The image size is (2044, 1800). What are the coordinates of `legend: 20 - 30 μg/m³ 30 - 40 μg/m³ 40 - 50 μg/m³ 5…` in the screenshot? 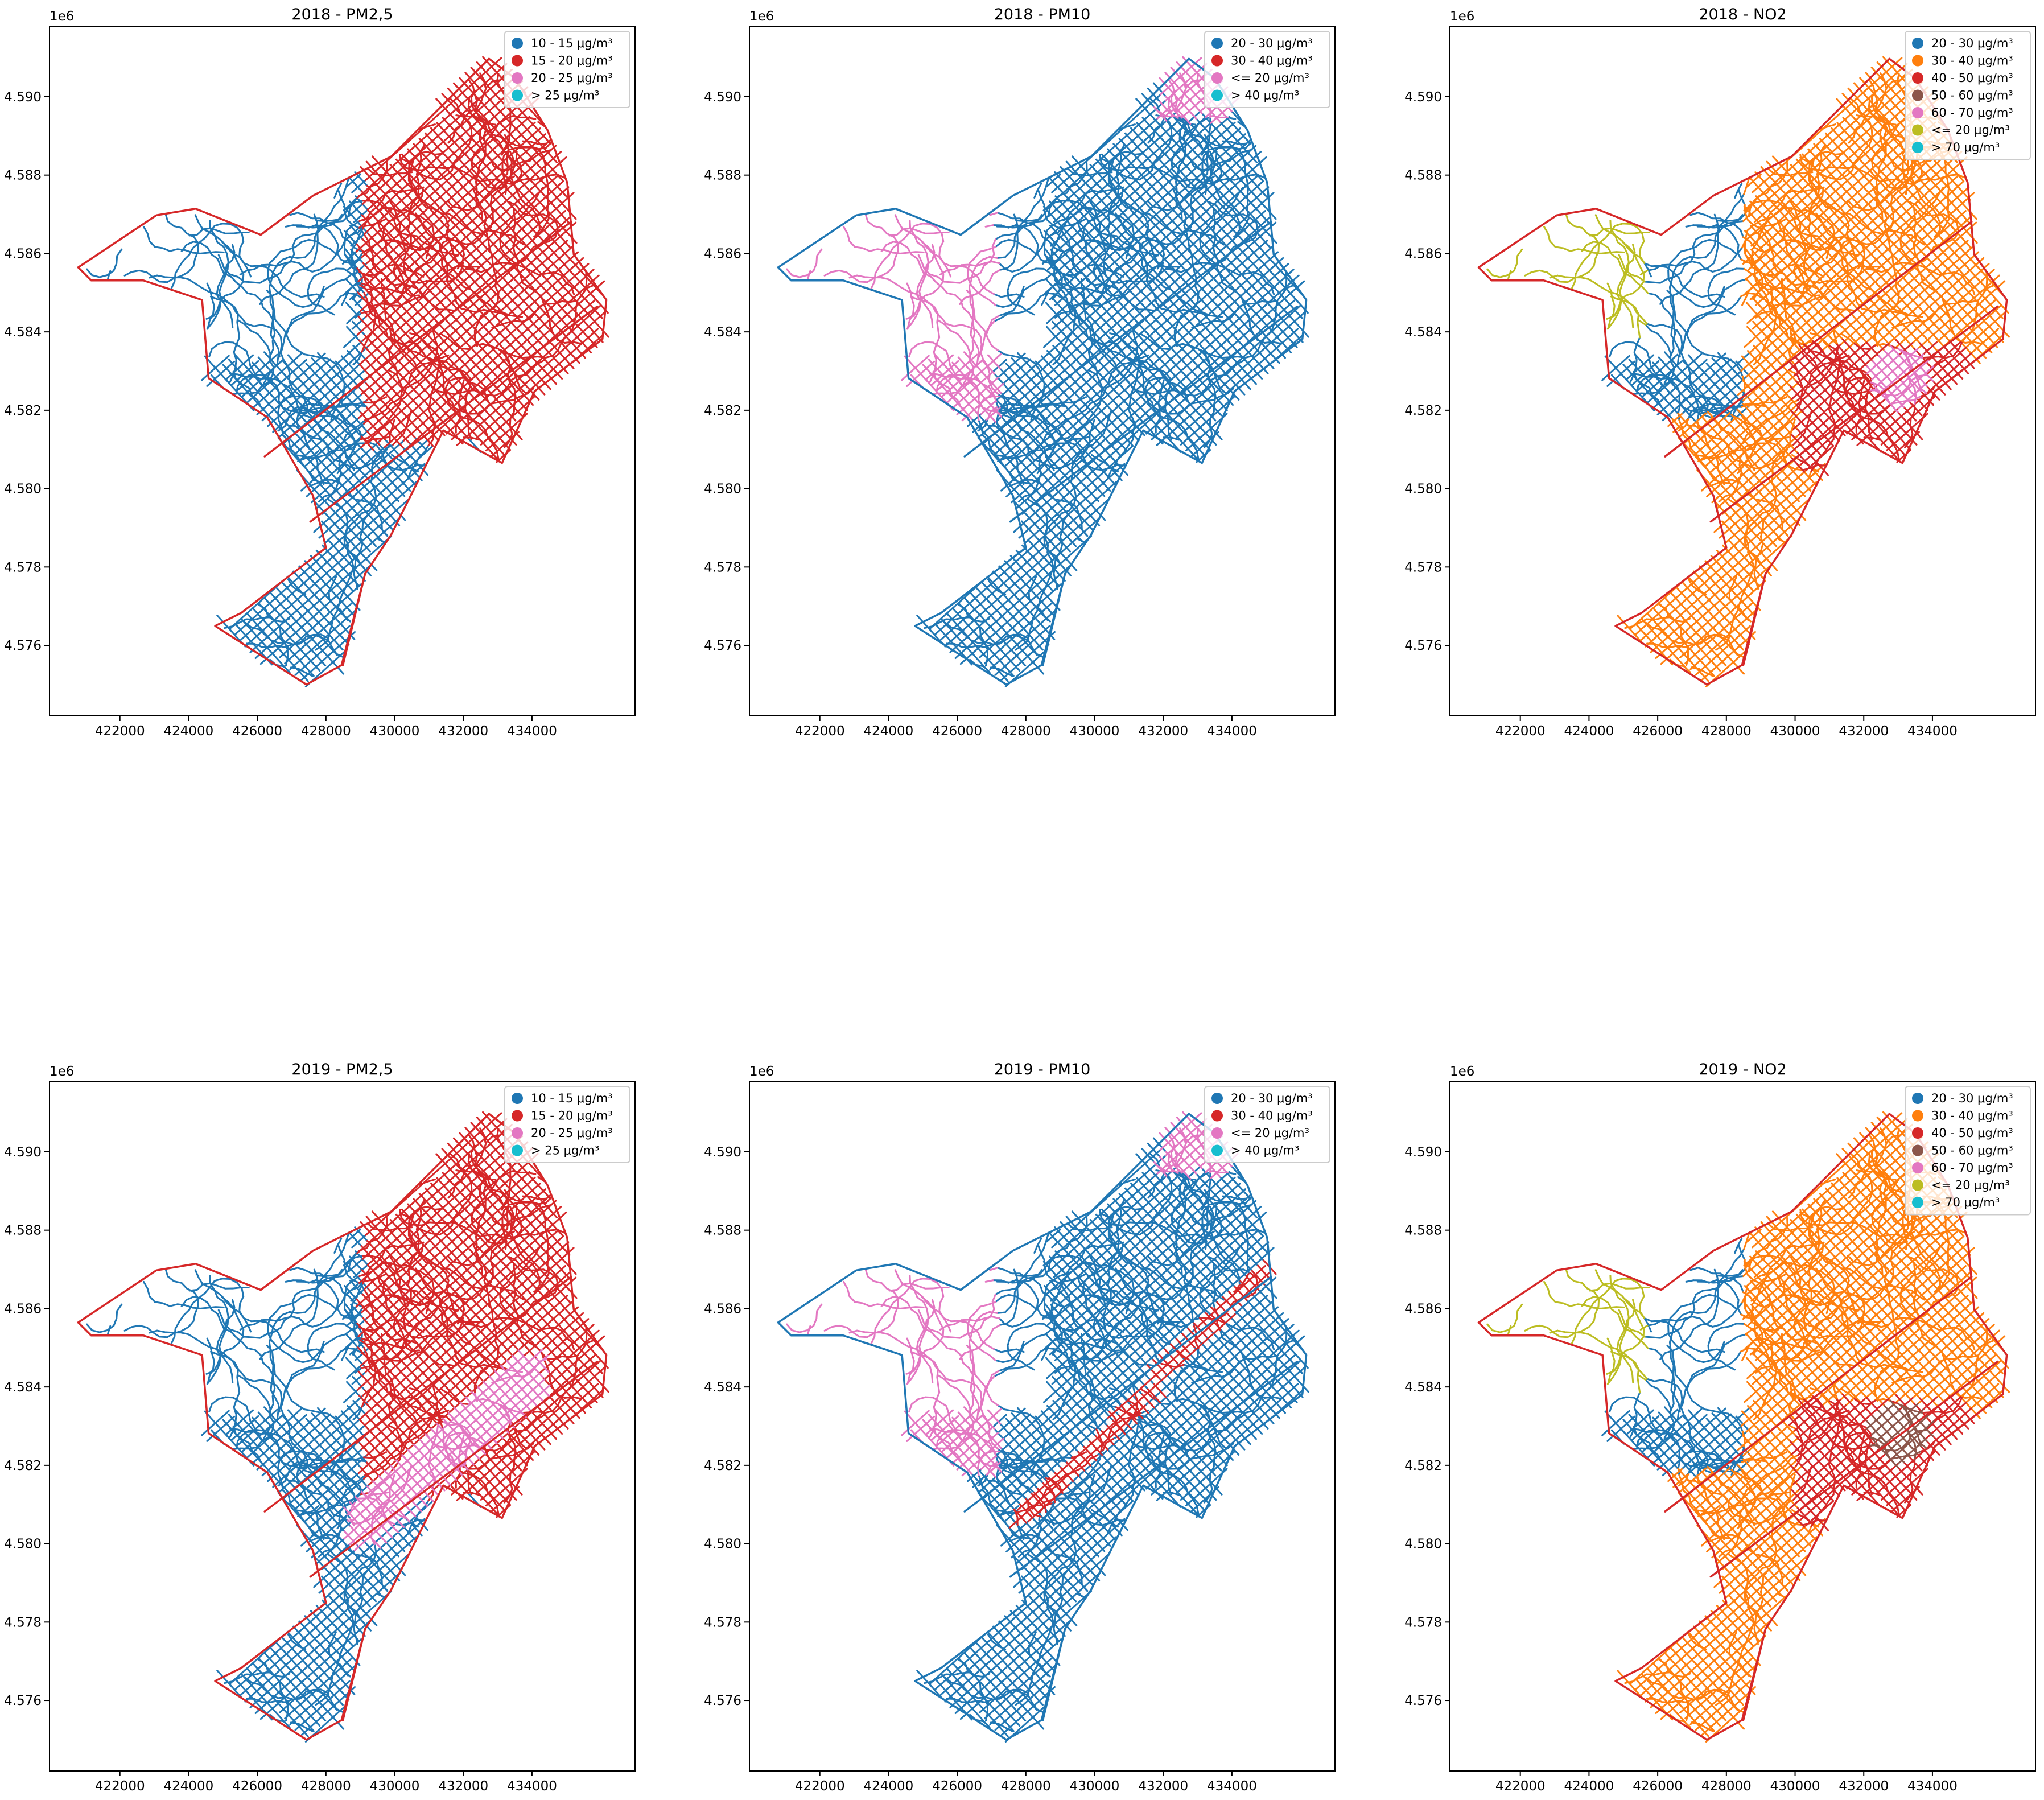 It's located at (1968, 1151).